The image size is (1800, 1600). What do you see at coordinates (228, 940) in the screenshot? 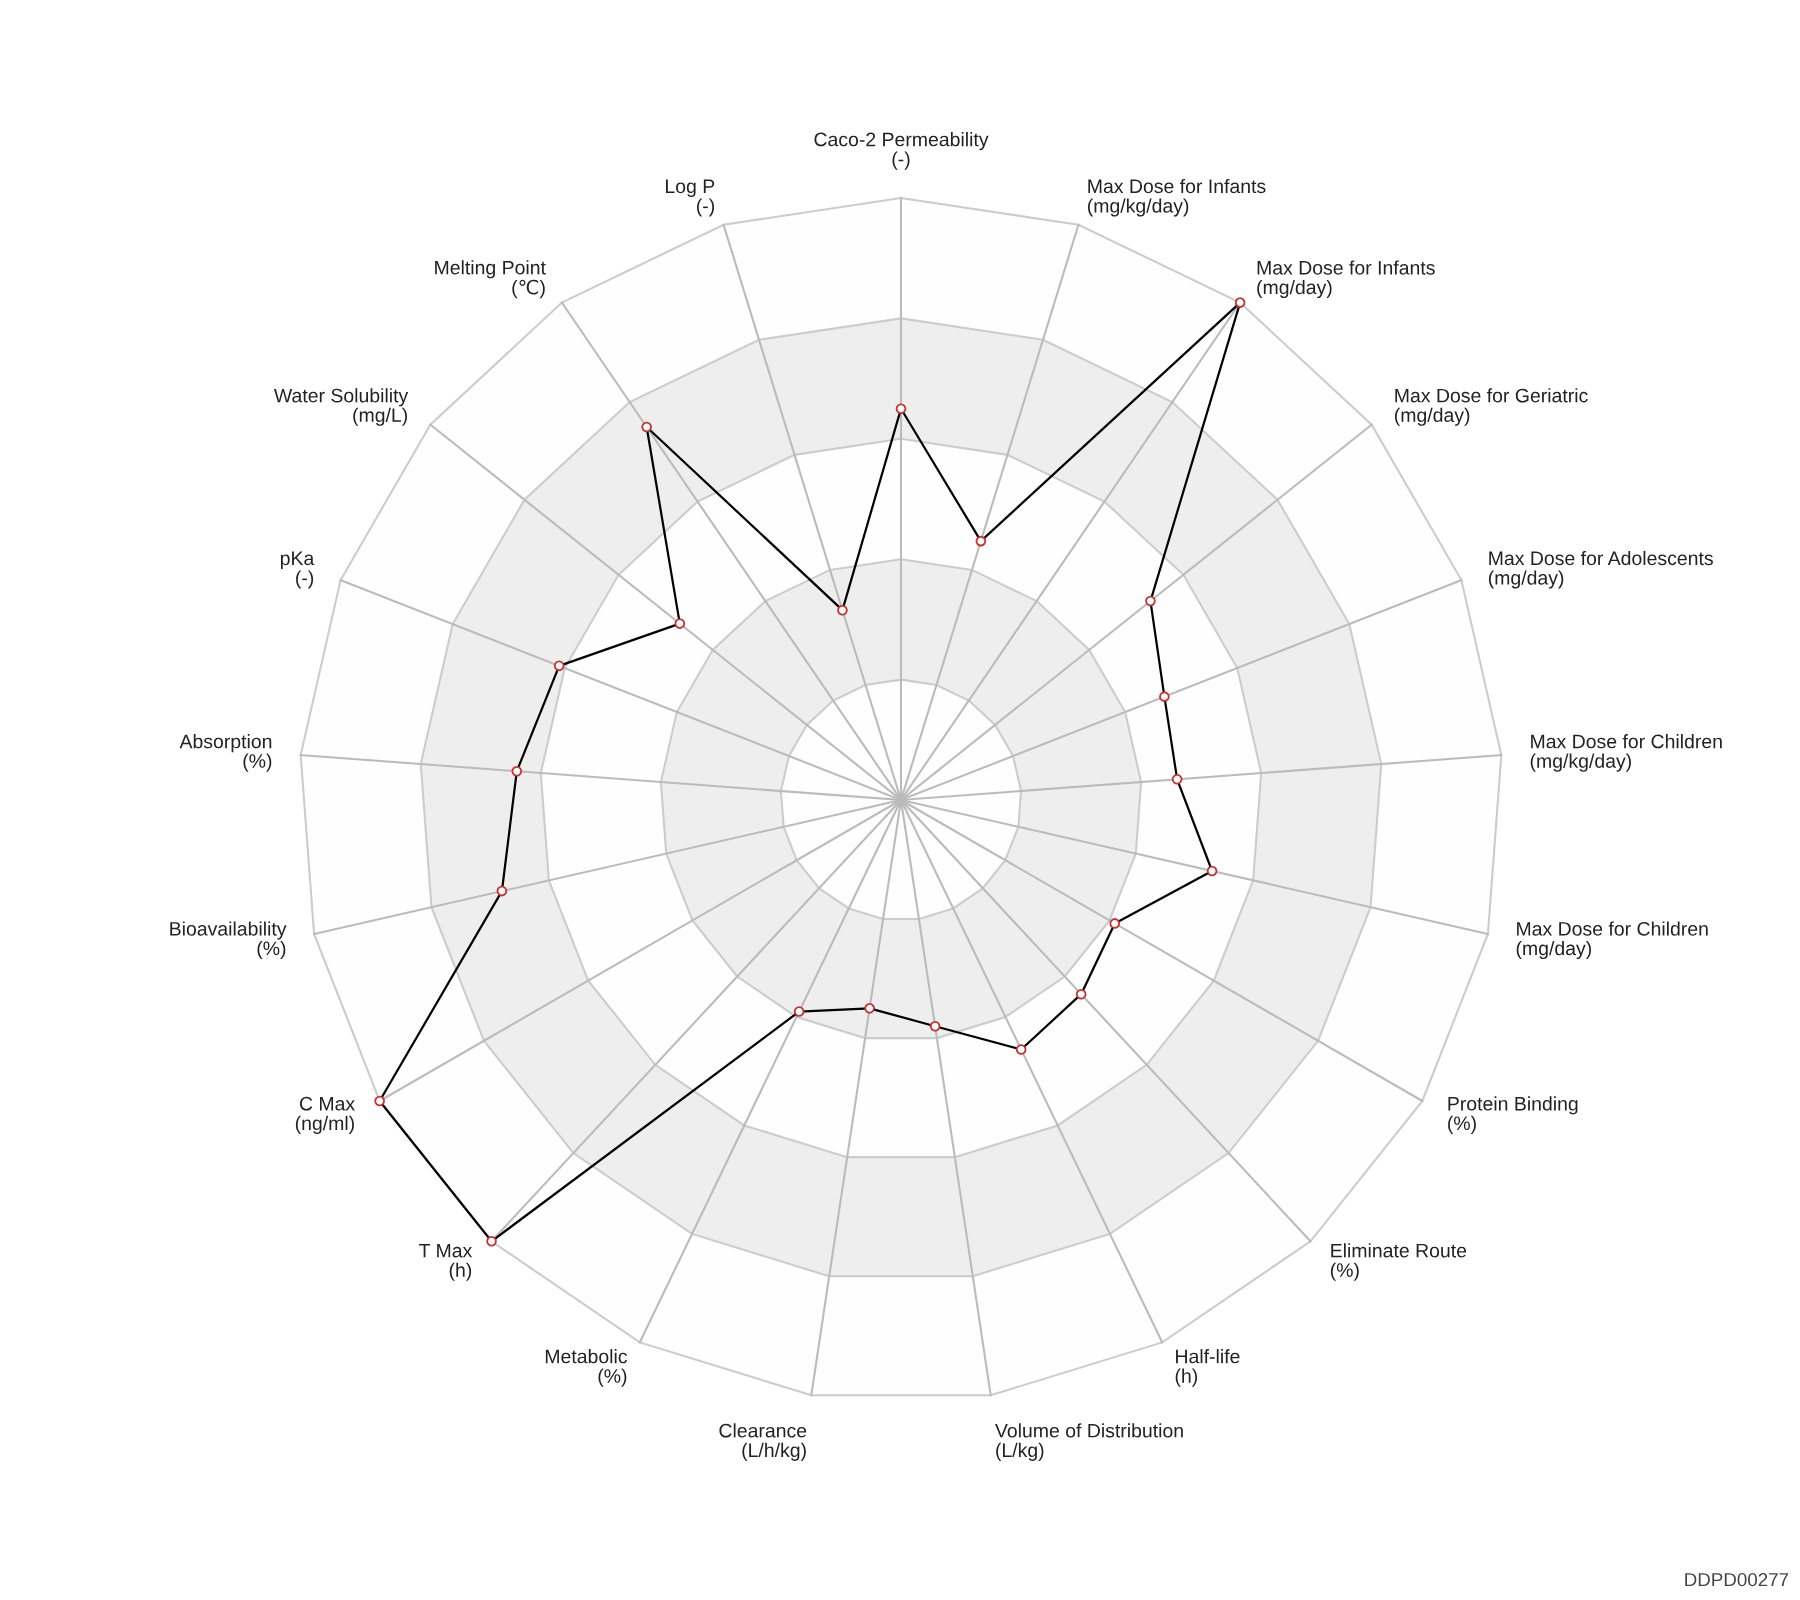
I see `spoke-label: Bioavailability (%)` at bounding box center [228, 940].